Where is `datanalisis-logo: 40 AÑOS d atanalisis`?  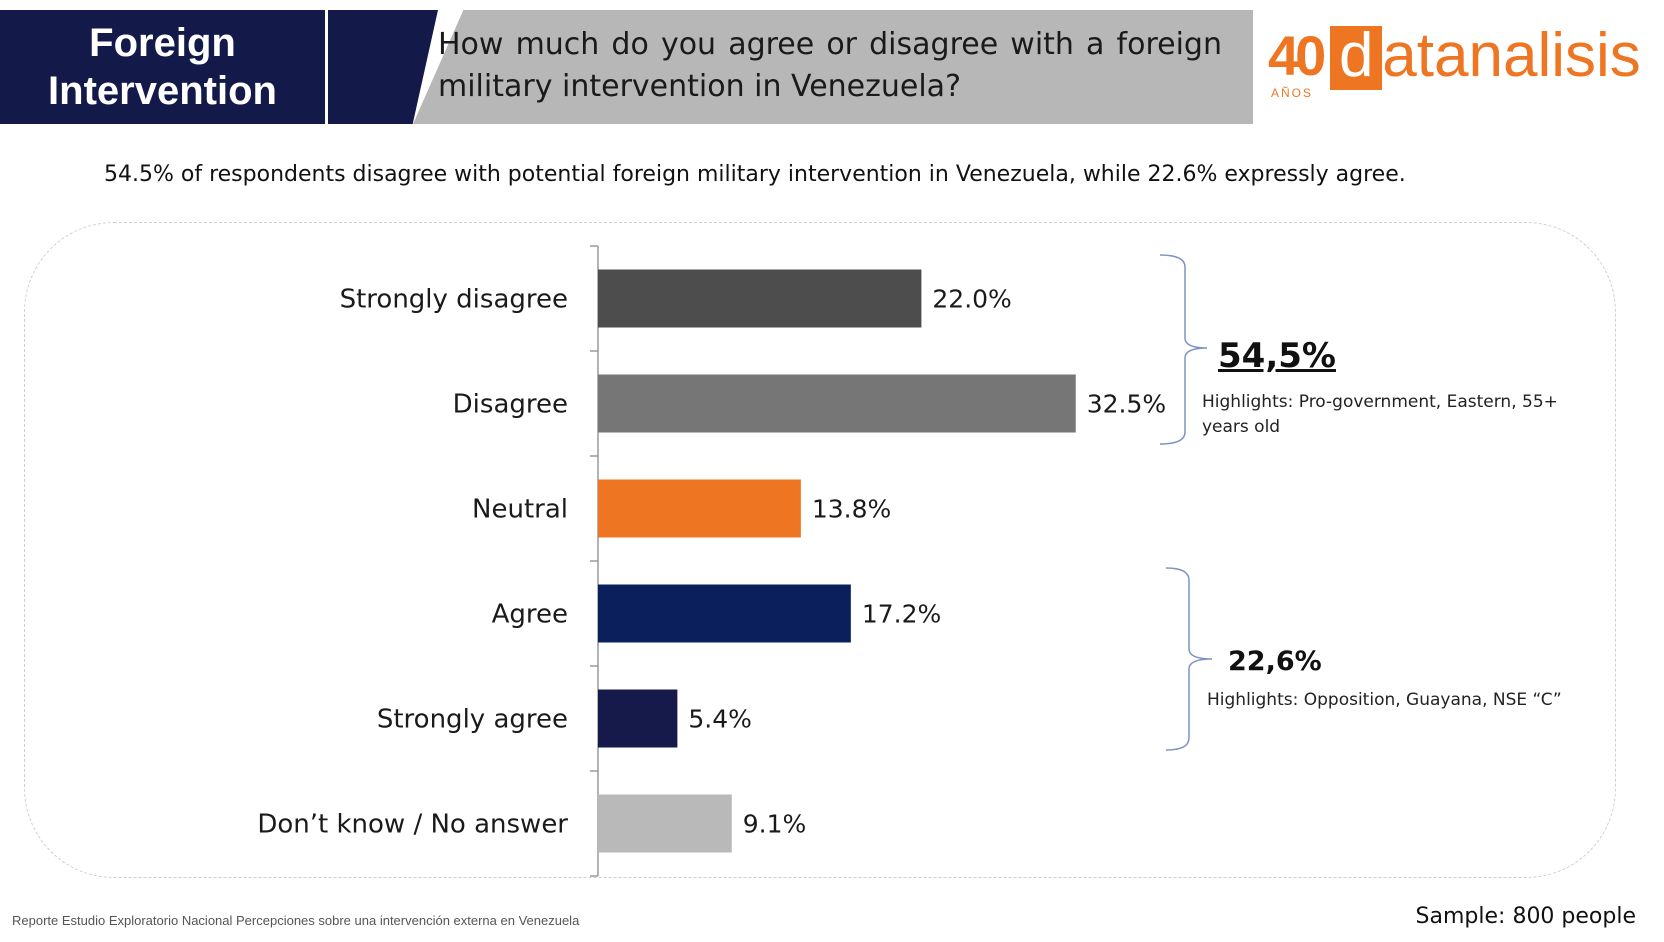
datanalisis-logo: 40 AÑOS d atanalisis is located at coordinates (1454, 63).